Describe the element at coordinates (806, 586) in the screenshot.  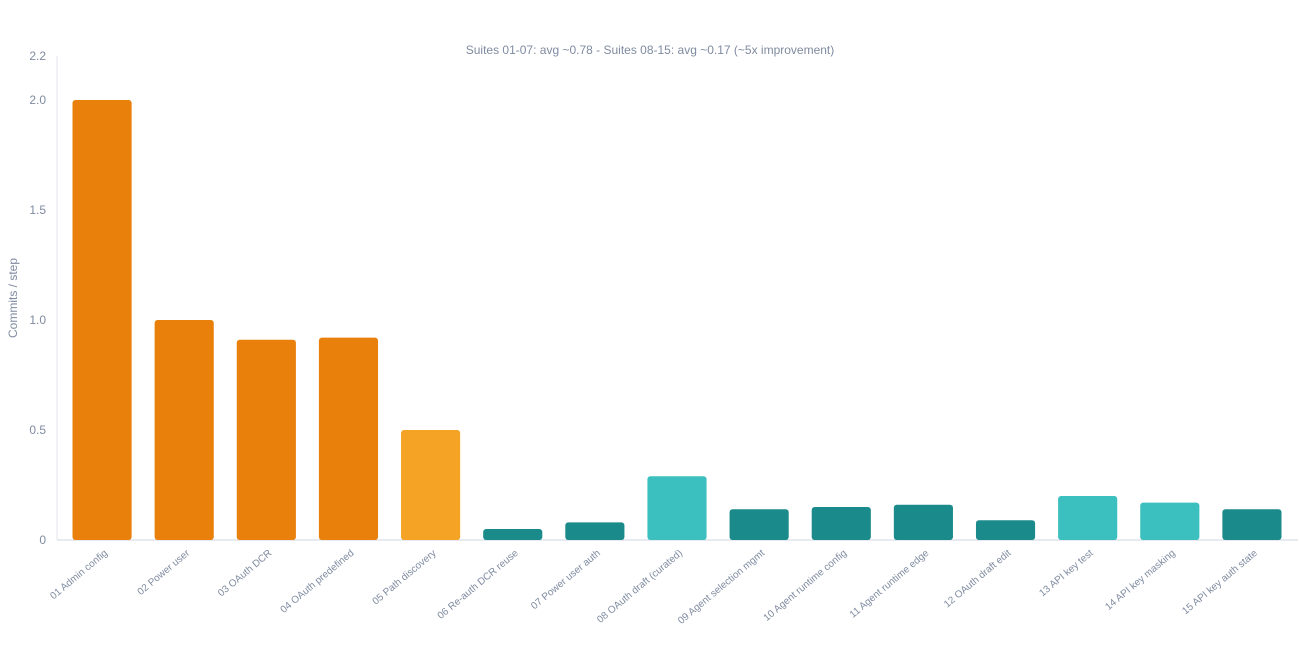
I see `x-tick-label: 10 Agent runtime config` at that location.